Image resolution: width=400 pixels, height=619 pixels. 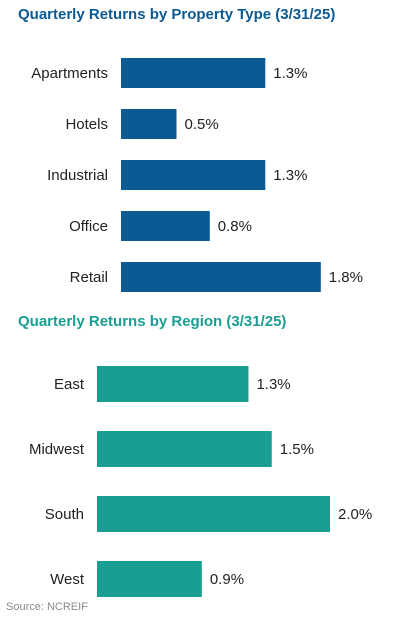 I want to click on value-label: 0.5%, so click(x=202, y=124).